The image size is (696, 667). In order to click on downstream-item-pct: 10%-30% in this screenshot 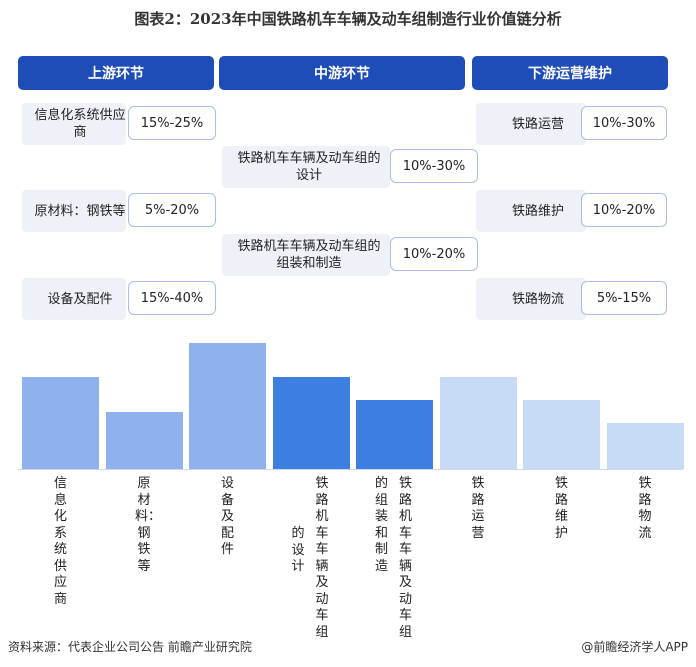, I will do `click(624, 123)`.